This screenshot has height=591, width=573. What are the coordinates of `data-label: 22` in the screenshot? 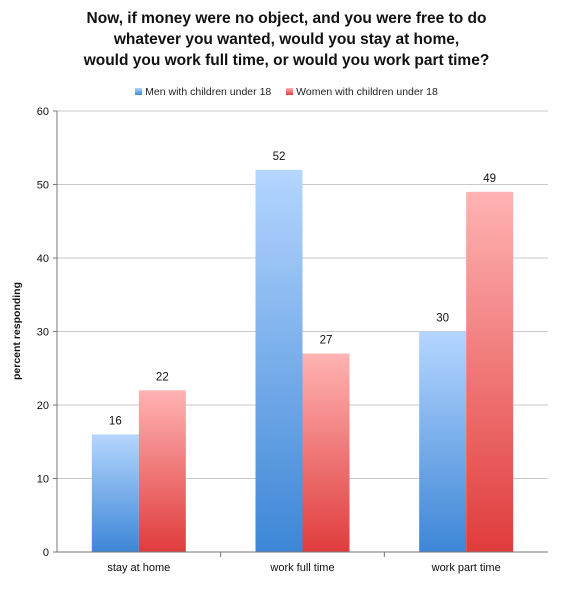 It's located at (162, 377).